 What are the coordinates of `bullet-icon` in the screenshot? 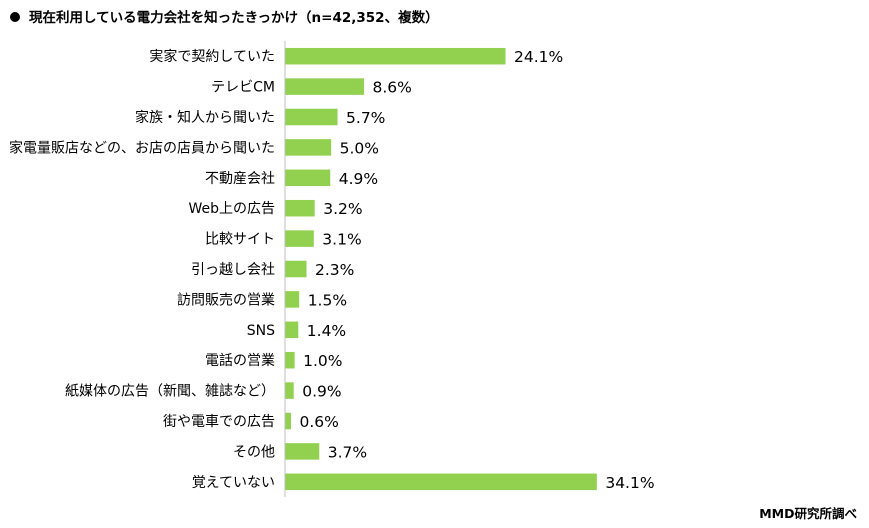 It's located at (15, 17).